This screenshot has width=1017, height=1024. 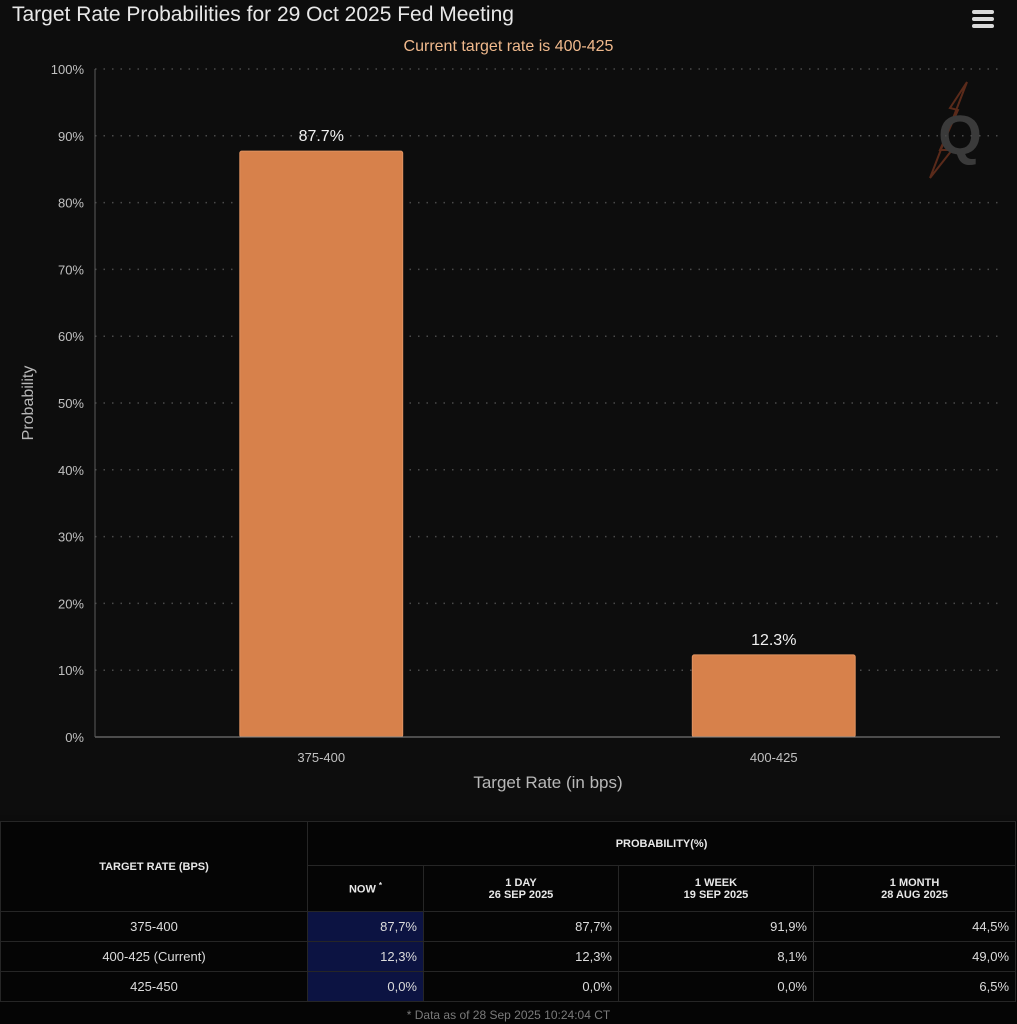 I want to click on target-rate-header: TARGET RATE (BPS), so click(x=154, y=866).